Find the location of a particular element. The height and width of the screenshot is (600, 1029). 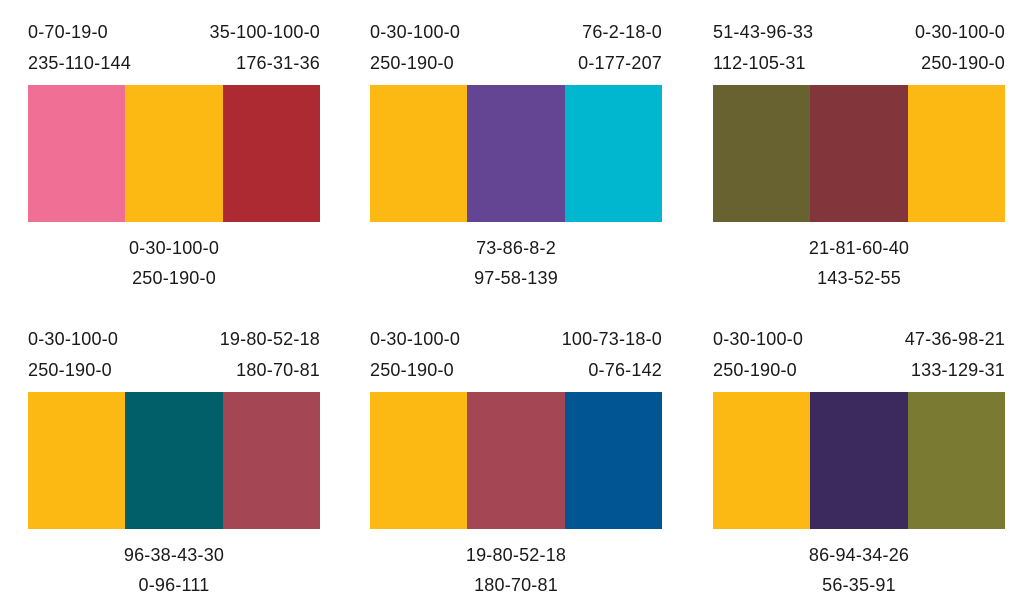

top-left-rgb: 112-105-31 is located at coordinates (759, 63).